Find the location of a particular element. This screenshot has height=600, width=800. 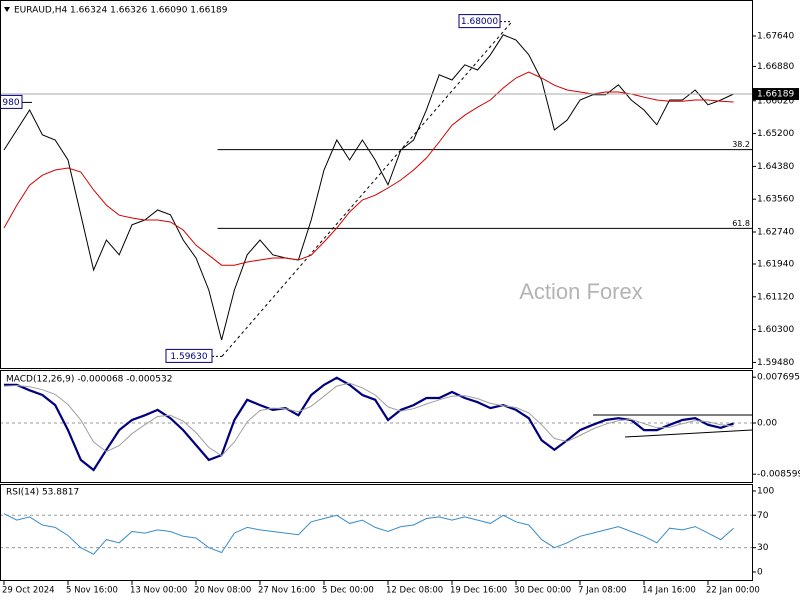

left-marker-box is located at coordinates (11, 101).